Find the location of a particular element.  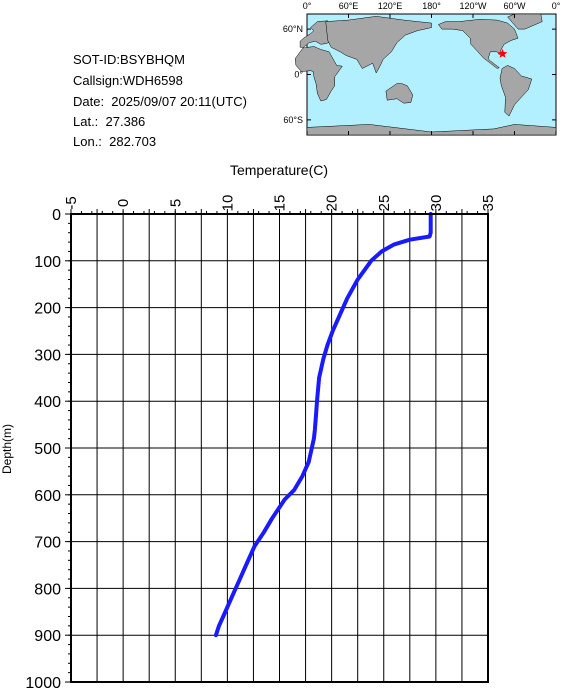

map-lat-label: 0° is located at coordinates (298, 75).